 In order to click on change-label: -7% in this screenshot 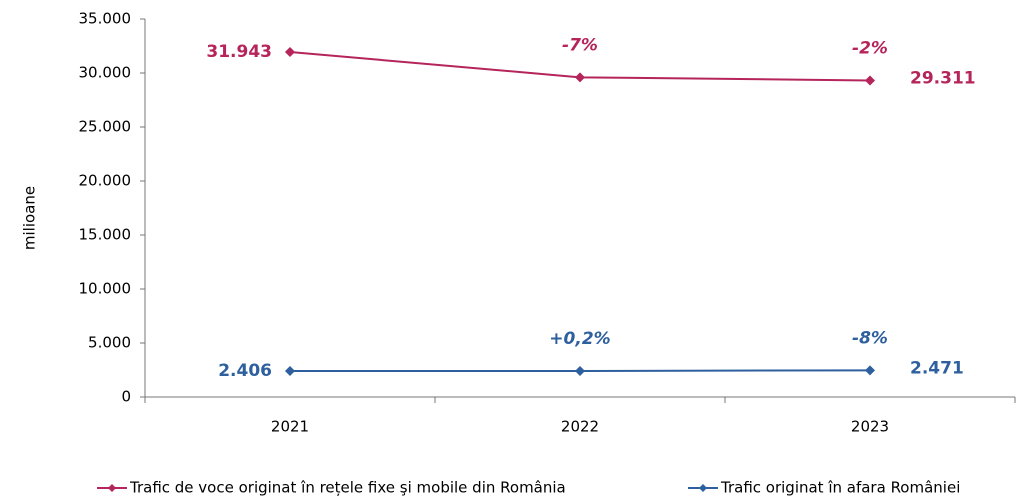, I will do `click(580, 45)`.